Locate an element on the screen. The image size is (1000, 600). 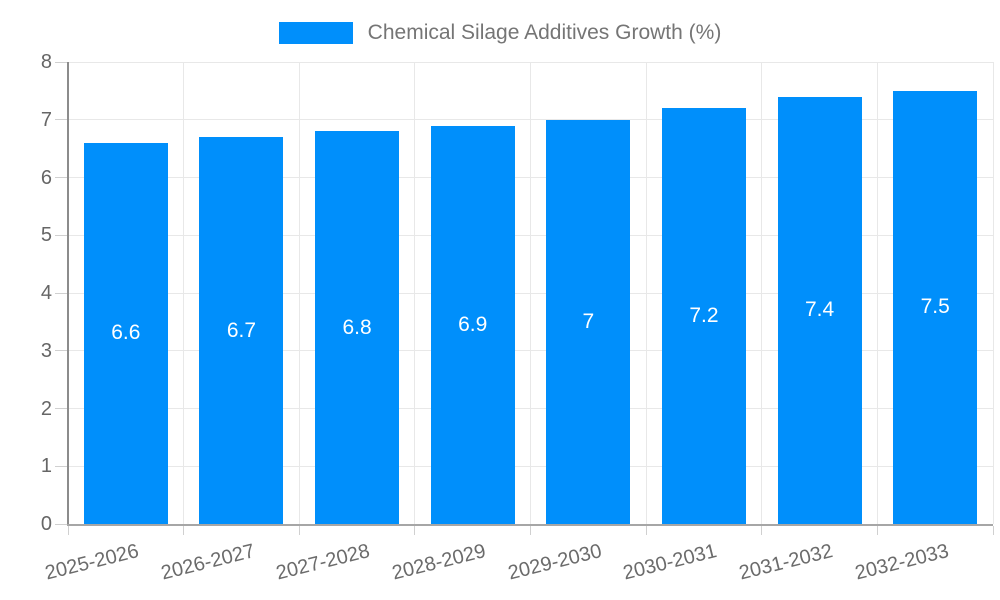
x-axis-tick-label: 2031-2032 is located at coordinates (785, 562).